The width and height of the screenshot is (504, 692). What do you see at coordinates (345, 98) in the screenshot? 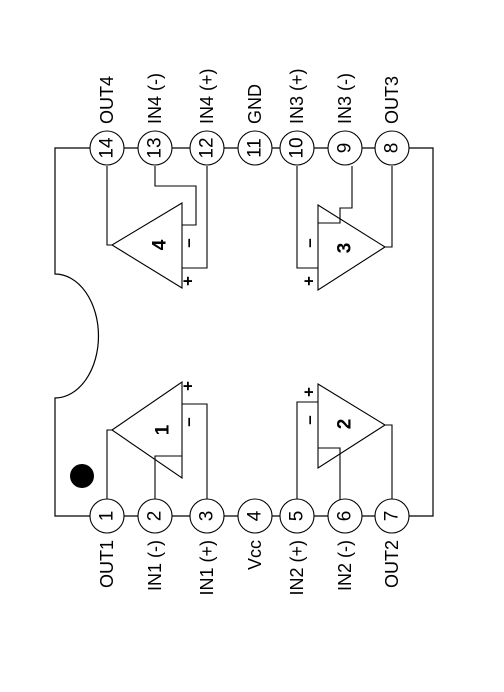
I see `pin-9-label: IN3 (-)` at bounding box center [345, 98].